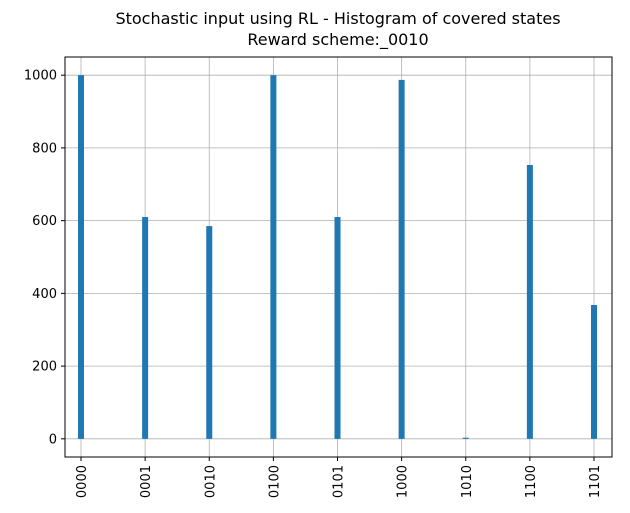 The width and height of the screenshot is (630, 513). What do you see at coordinates (53, 439) in the screenshot?
I see `y-tick-label: 0` at bounding box center [53, 439].